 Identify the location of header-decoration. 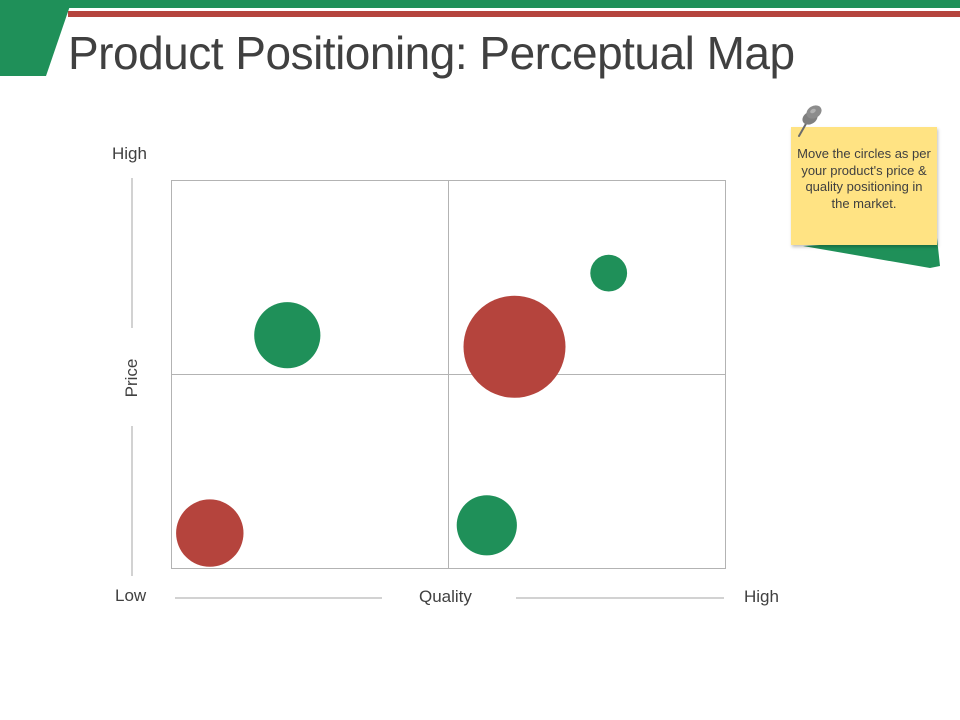
(480, 38).